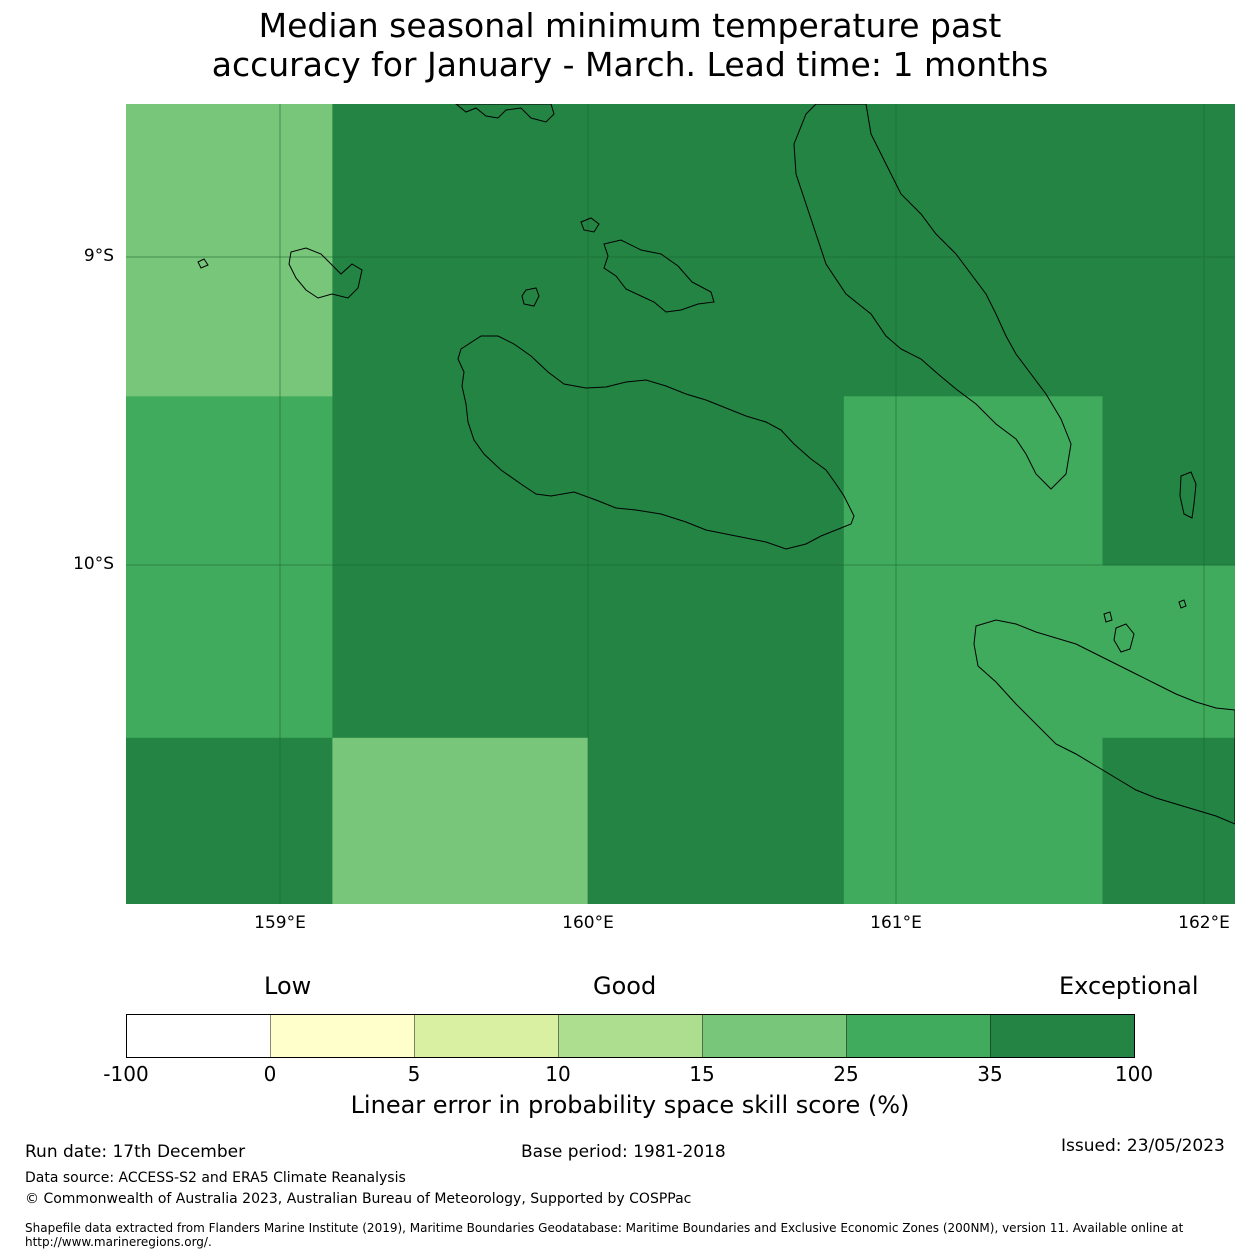 The width and height of the screenshot is (1260, 1260). Describe the element at coordinates (280, 923) in the screenshot. I see `lon-label-159e: 159°E` at that location.